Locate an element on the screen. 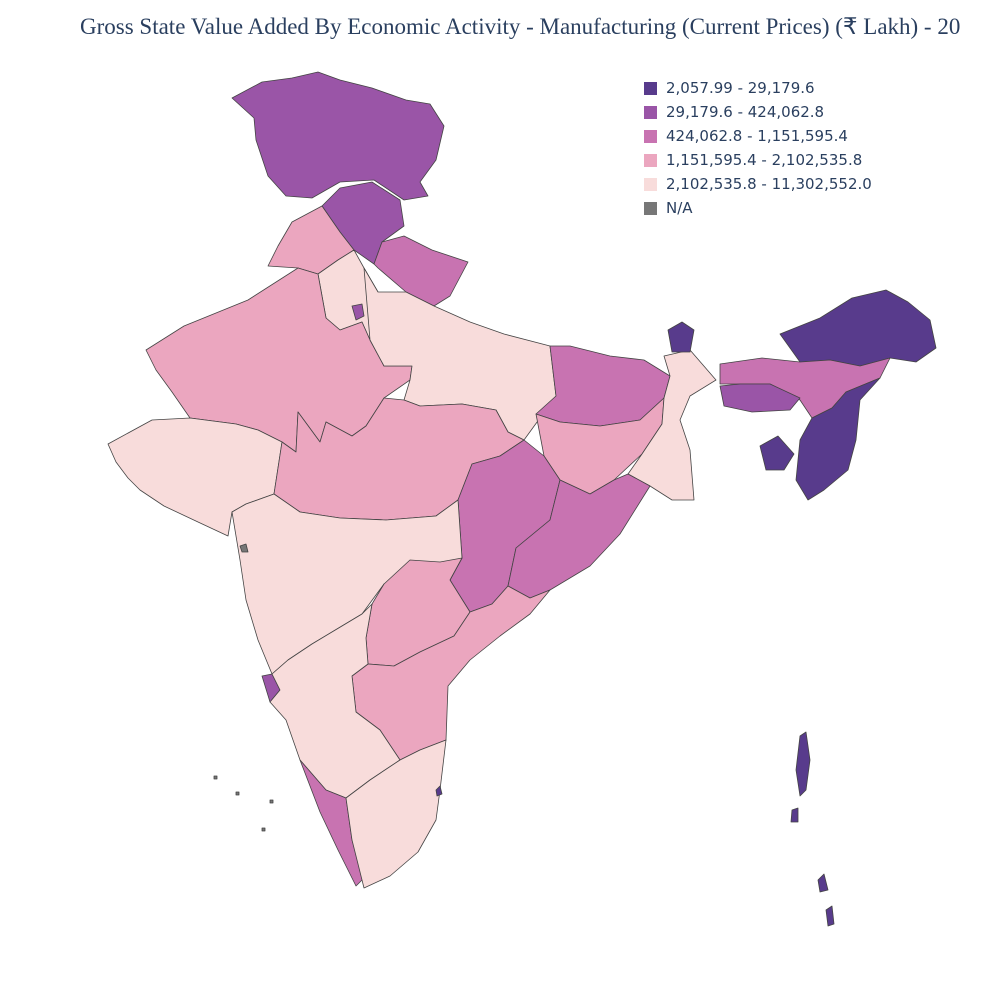 This screenshot has width=1000, height=1000. region-nicobar-islands is located at coordinates (826, 900).